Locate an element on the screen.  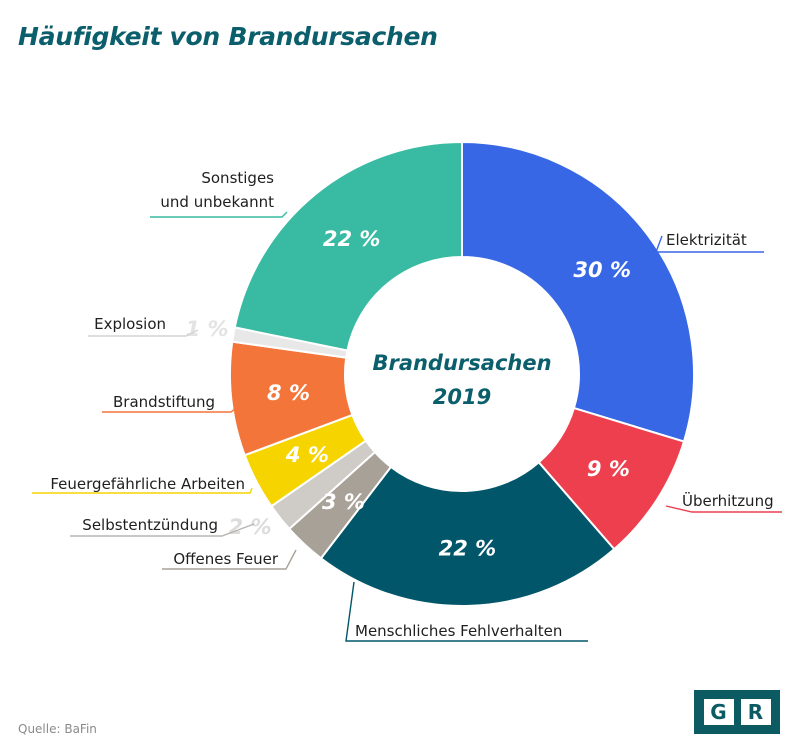
logo-letter-g: G is located at coordinates (718, 712).